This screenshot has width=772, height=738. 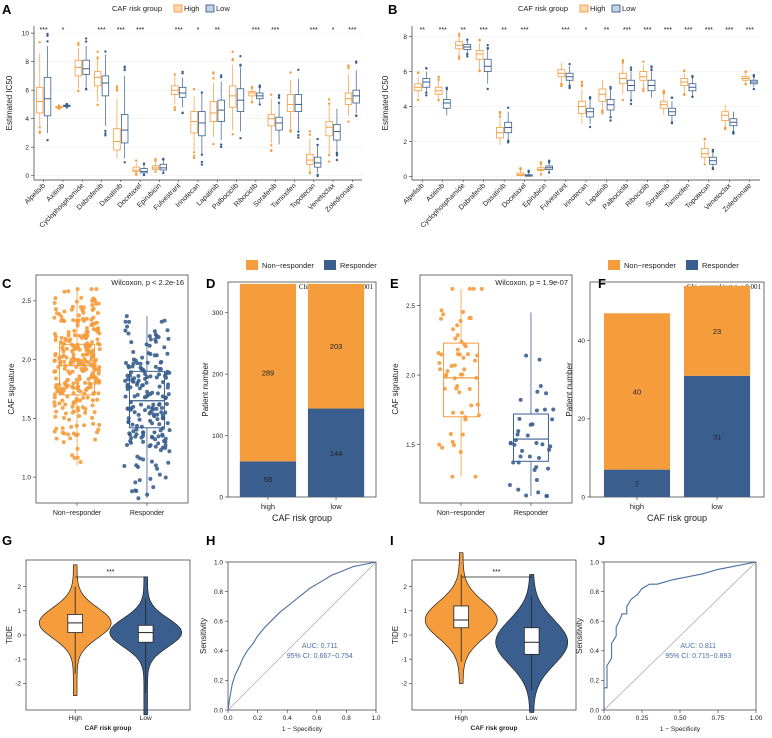 I want to click on panel-H-bar-nonresponder, so click(x=717, y=330).